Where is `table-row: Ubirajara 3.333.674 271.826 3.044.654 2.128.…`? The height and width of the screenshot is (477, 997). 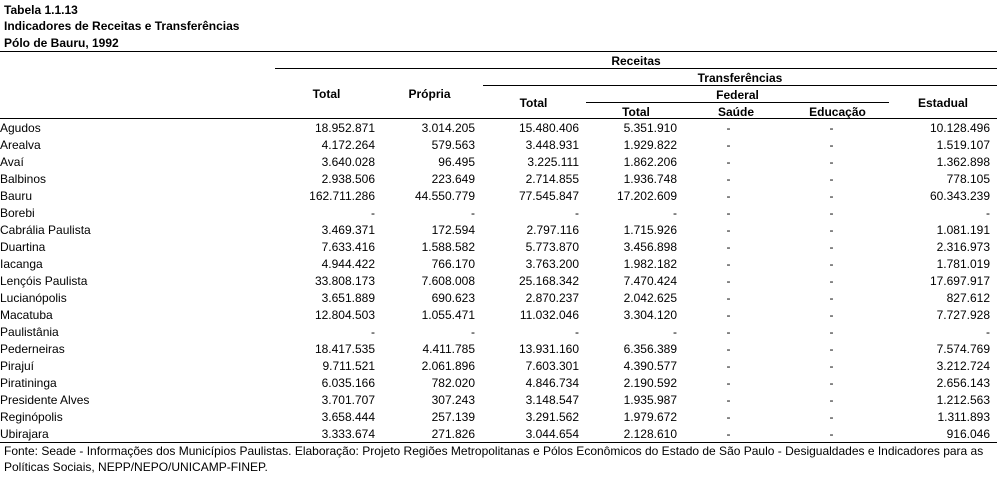 table-row: Ubirajara 3.333.674 271.826 3.044.654 2.128.… is located at coordinates (495, 434).